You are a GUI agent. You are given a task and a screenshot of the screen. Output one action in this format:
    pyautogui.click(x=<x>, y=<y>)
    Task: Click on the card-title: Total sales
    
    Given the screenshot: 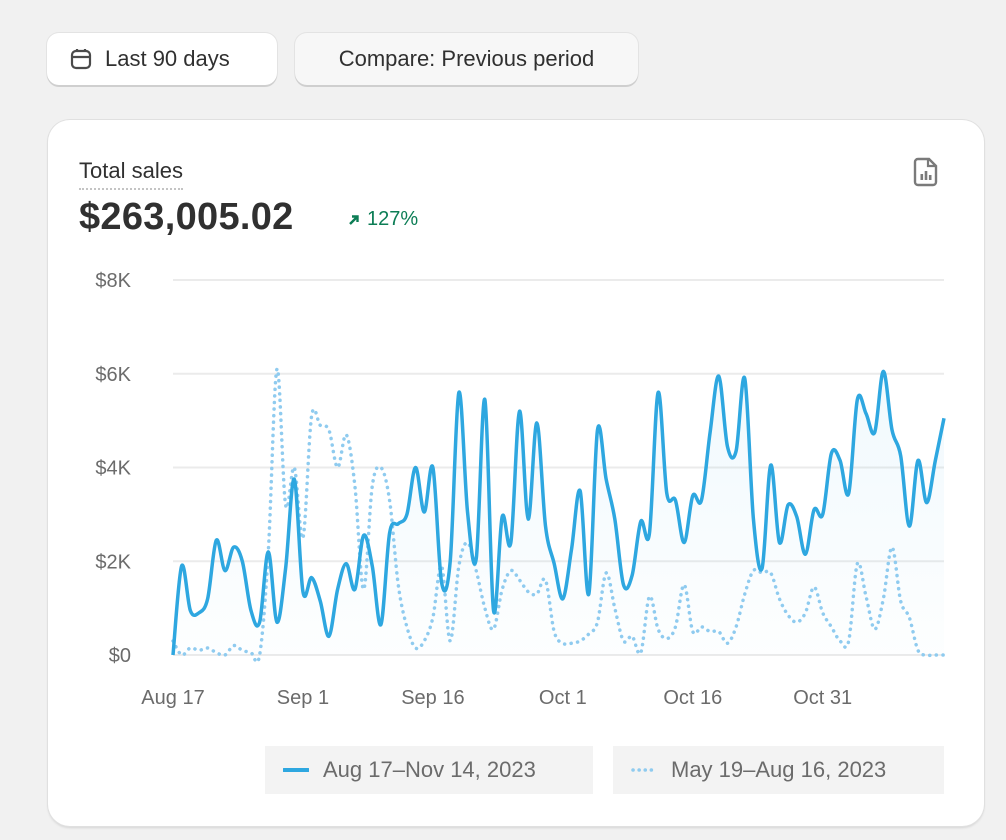 What is the action you would take?
    pyautogui.click(x=131, y=174)
    